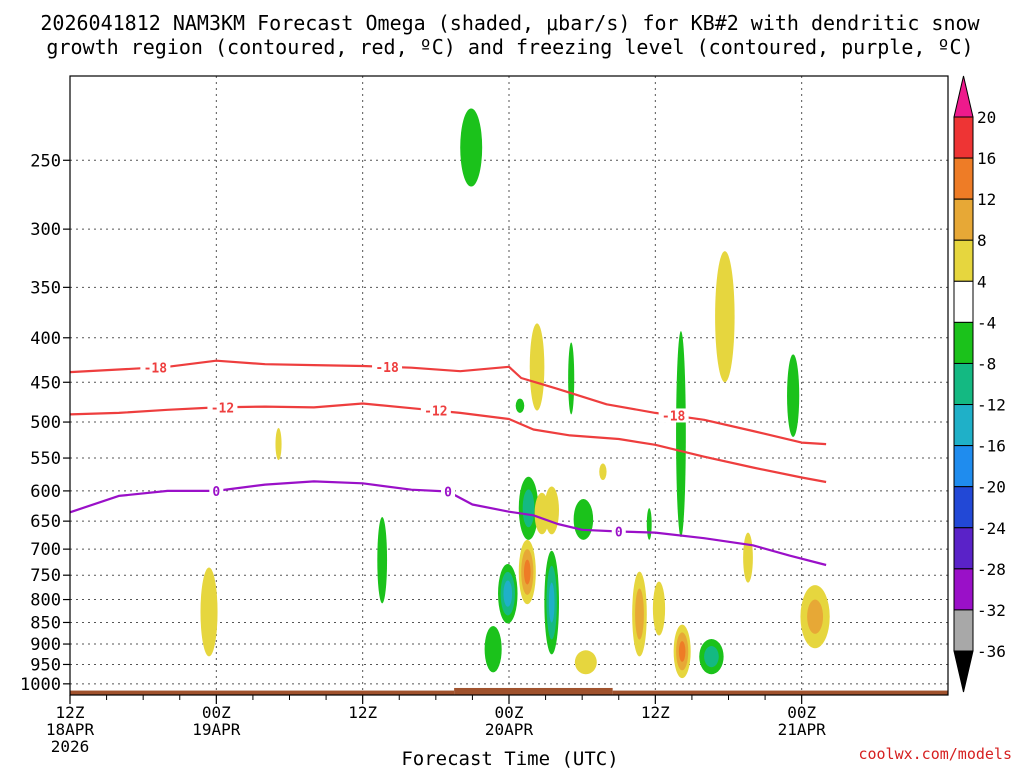  What do you see at coordinates (991, 569) in the screenshot?
I see `colorbar-label-11: -28` at bounding box center [991, 569].